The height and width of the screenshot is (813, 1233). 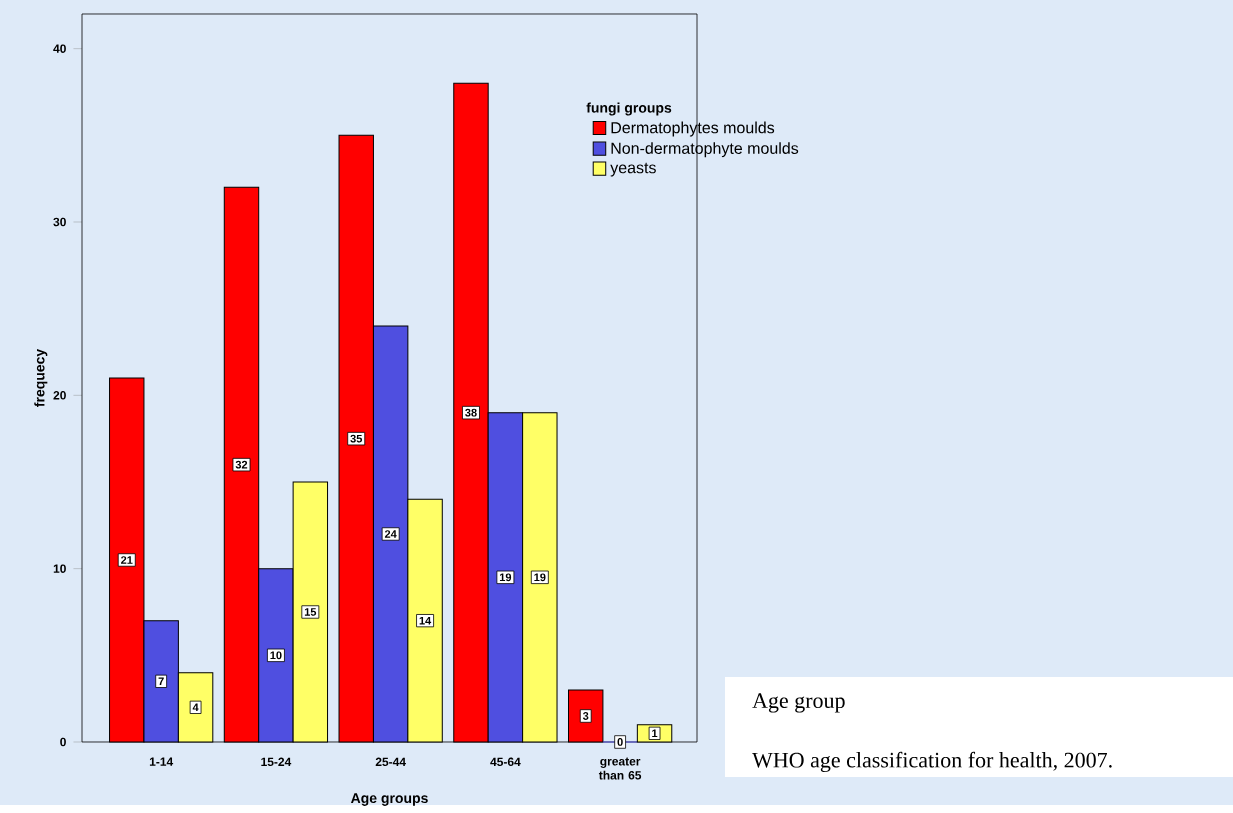 What do you see at coordinates (310, 612) in the screenshot?
I see `data-label: 15` at bounding box center [310, 612].